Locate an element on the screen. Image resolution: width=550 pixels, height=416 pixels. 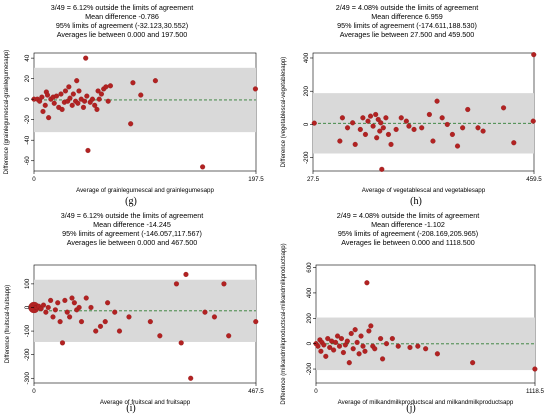
panel-caption-h: (h) is located at coordinates (416, 201).